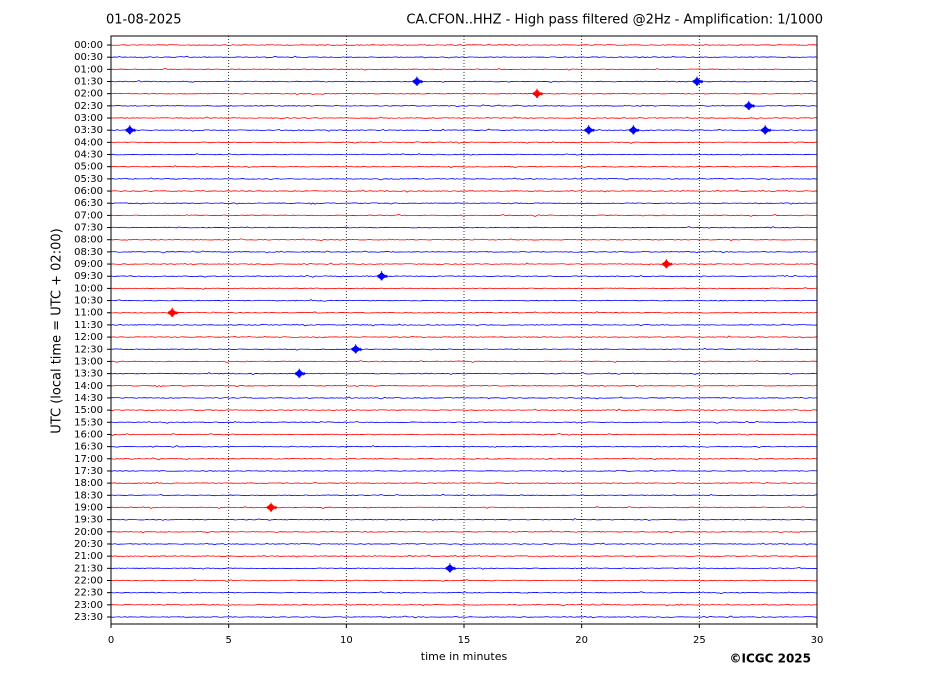 This screenshot has width=927, height=696. What do you see at coordinates (88, 155) in the screenshot?
I see `y-tick-label: 04:30` at bounding box center [88, 155].